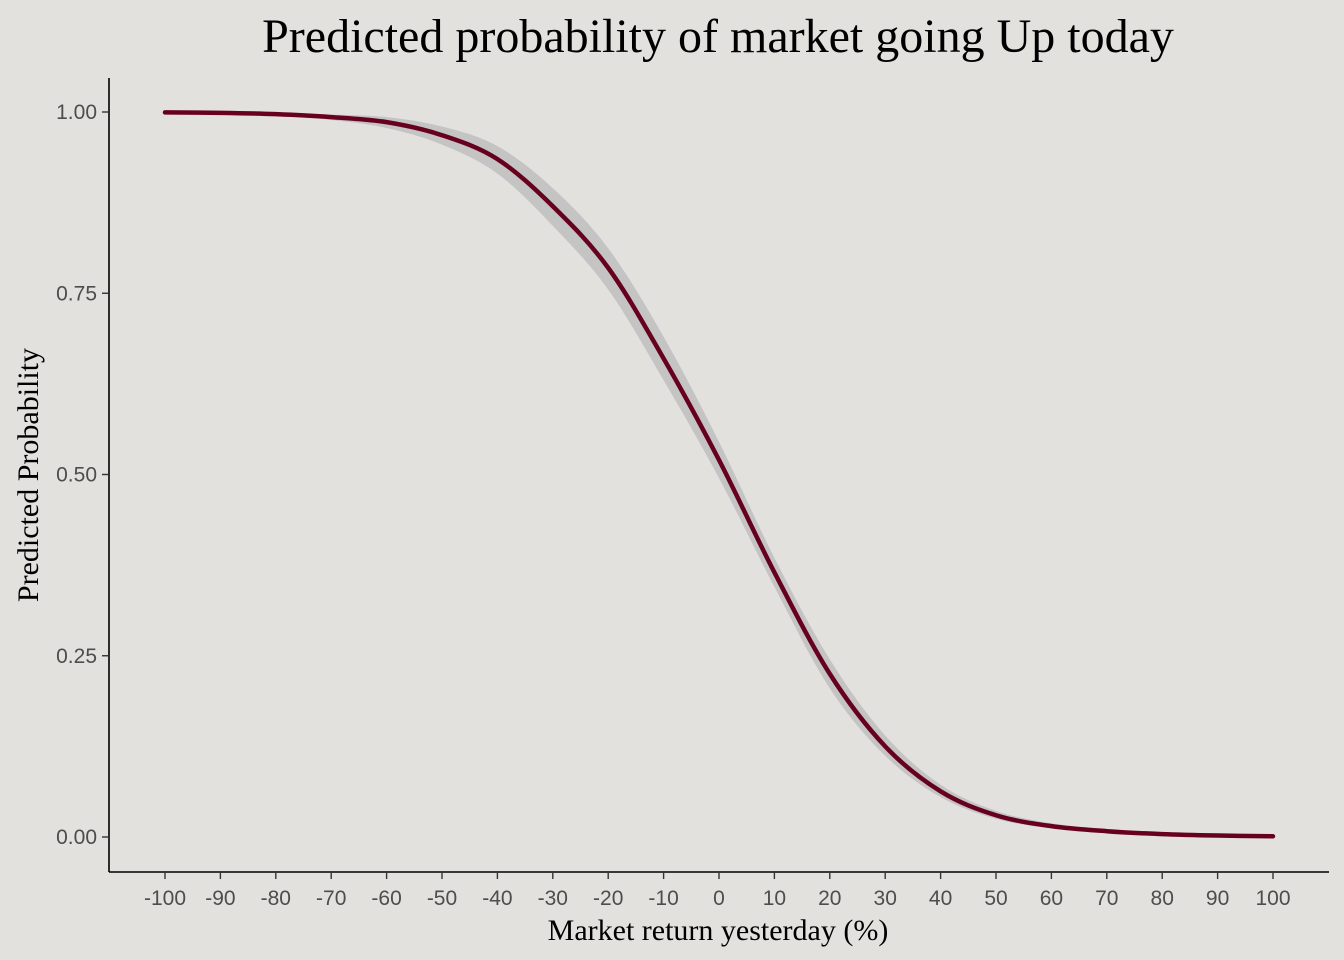  Describe the element at coordinates (386, 898) in the screenshot. I see `x-tick-label: -60` at that location.